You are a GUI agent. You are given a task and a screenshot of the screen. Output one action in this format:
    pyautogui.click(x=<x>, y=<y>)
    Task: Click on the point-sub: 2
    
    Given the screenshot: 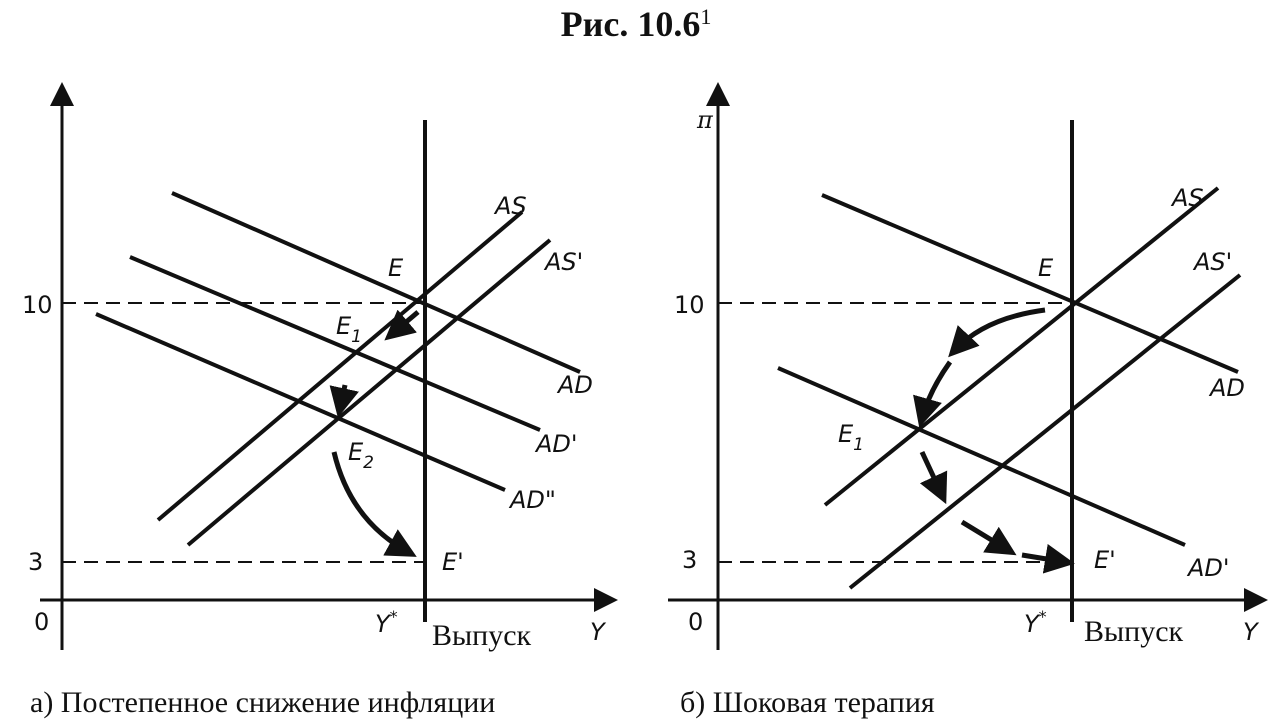 What is the action you would take?
    pyautogui.click(x=368, y=463)
    